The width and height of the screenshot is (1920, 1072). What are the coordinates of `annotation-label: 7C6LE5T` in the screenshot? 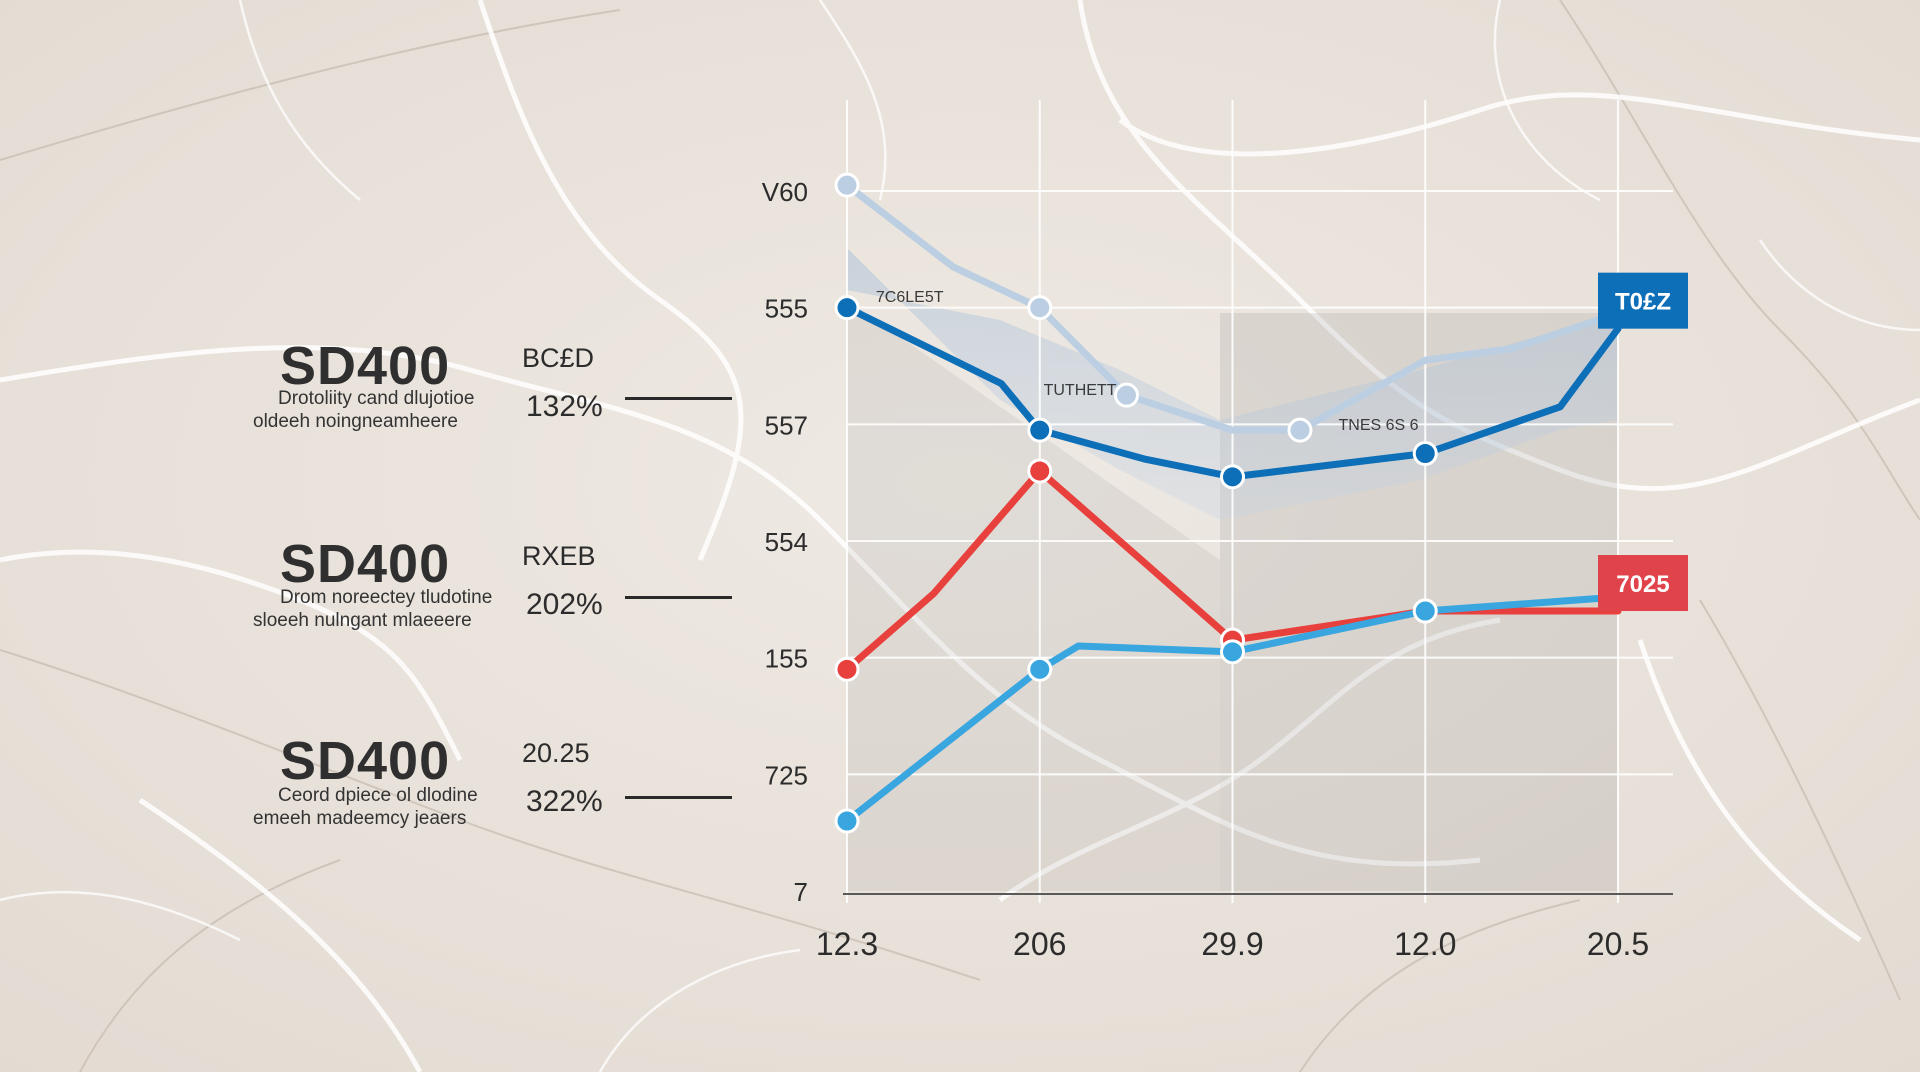 It's located at (910, 297).